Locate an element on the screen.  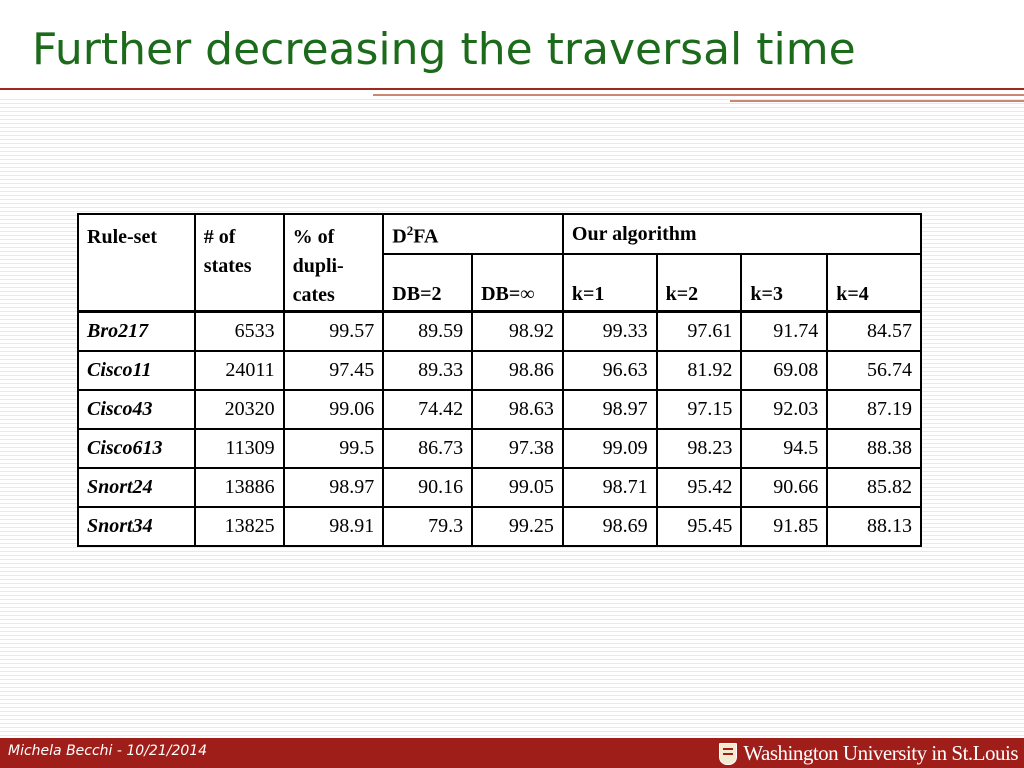
row-label: Cisco11 is located at coordinates (136, 370).